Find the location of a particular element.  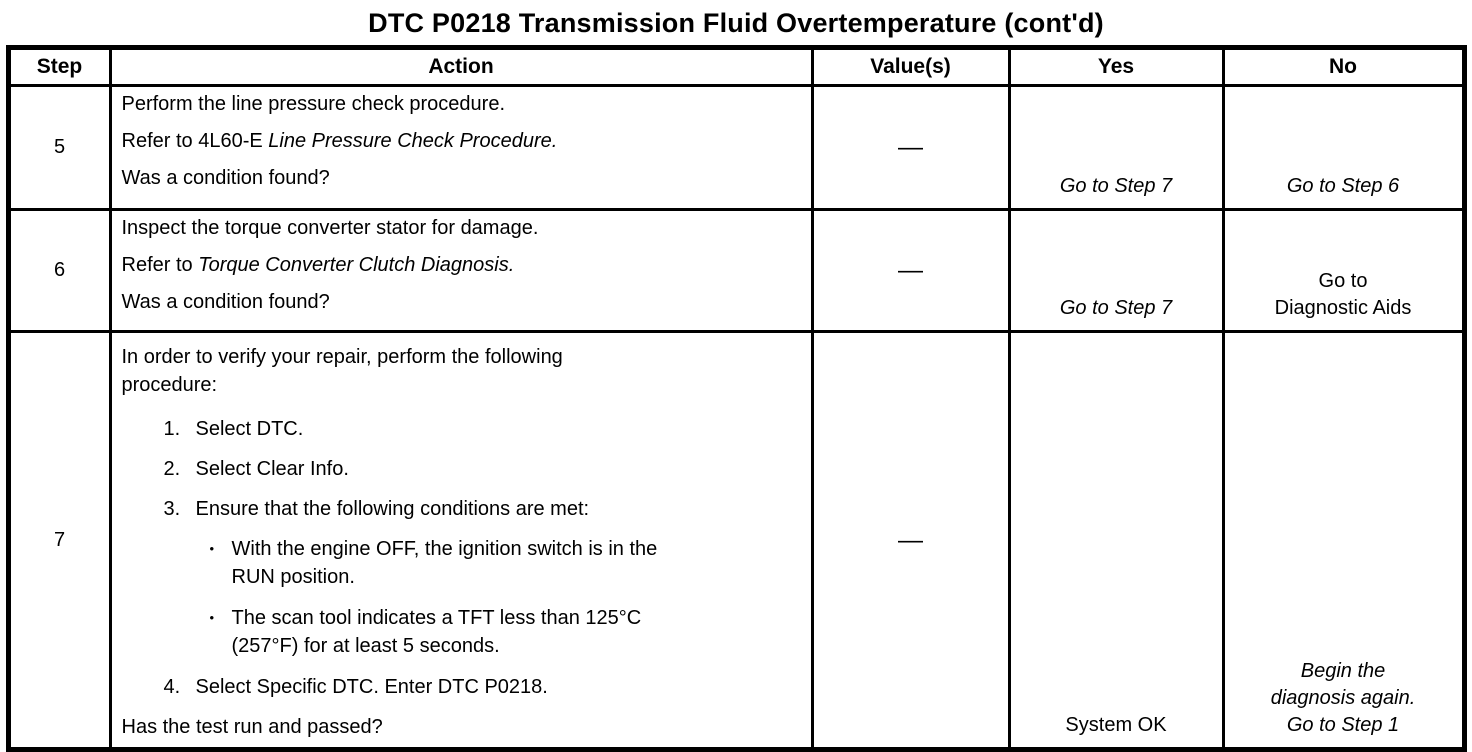

action-line-reference: Line Pressure Check Procedure. is located at coordinates (413, 141).